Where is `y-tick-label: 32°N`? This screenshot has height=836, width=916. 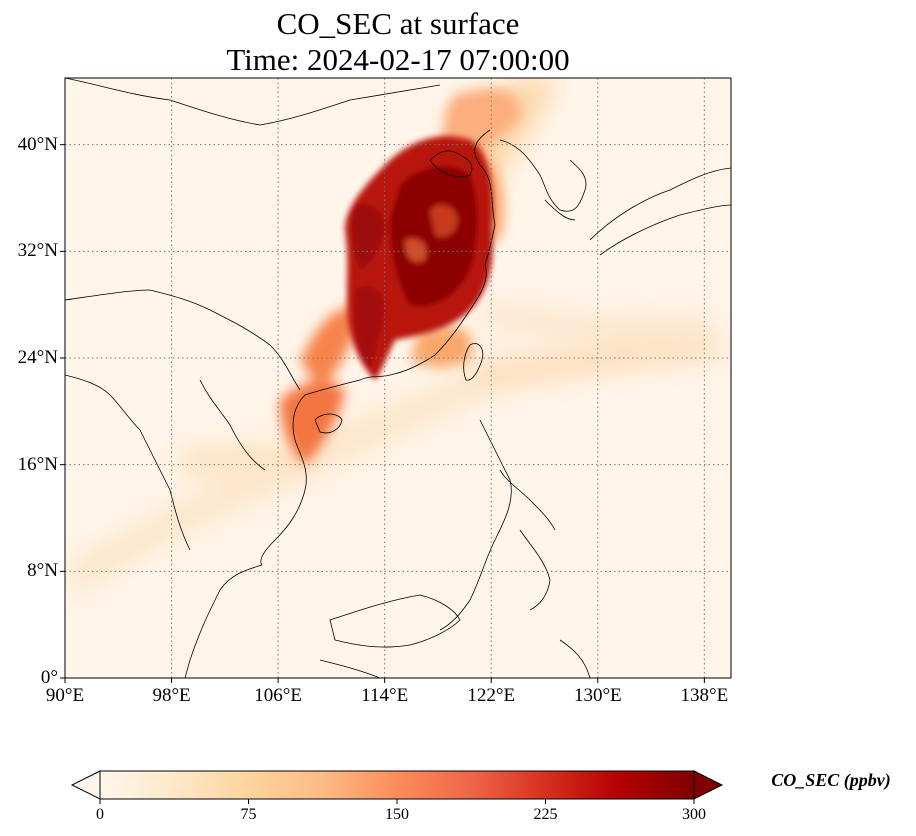
y-tick-label: 32°N is located at coordinates (37, 251).